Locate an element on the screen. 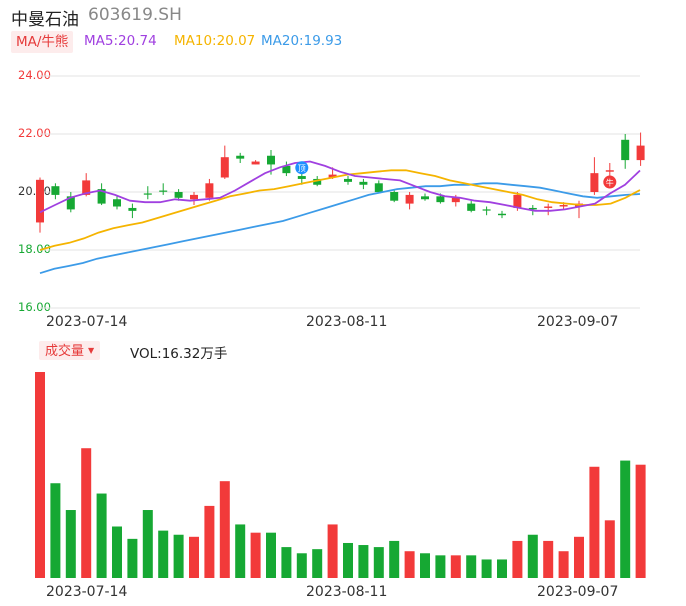  y-tick-label: 24.00 is located at coordinates (34, 75).